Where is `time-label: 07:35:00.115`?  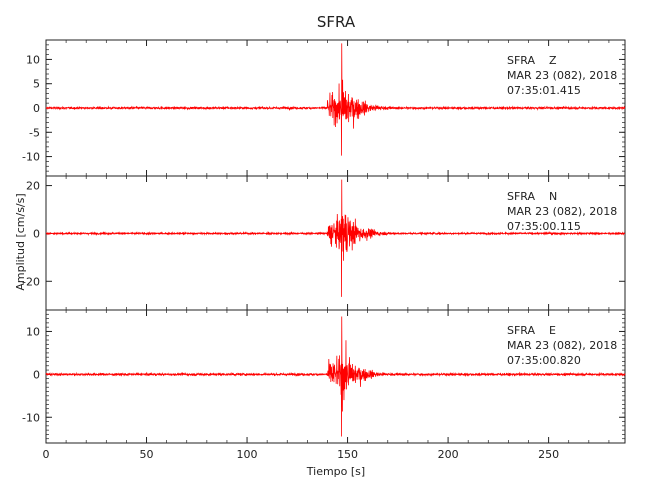
time-label: 07:35:00.115 is located at coordinates (544, 226).